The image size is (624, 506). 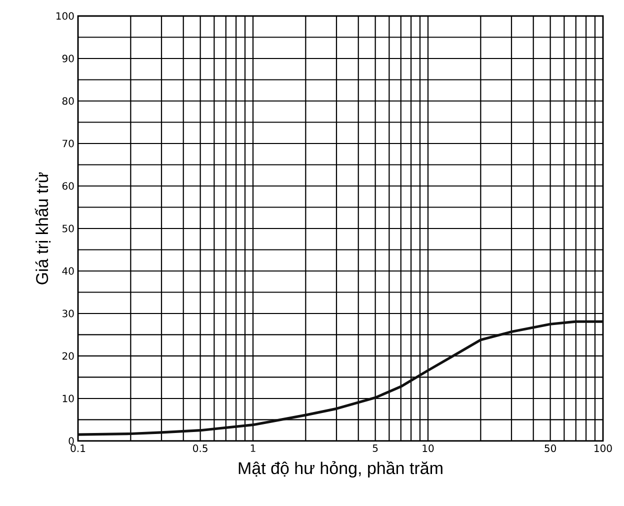 I want to click on x-tick-label: 0.5, so click(x=200, y=448).